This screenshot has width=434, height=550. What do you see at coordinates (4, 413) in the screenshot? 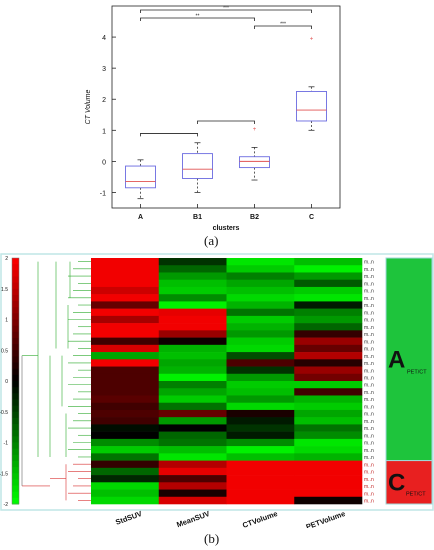
I see `colorbar-tick-label: -0.5` at bounding box center [4, 413].